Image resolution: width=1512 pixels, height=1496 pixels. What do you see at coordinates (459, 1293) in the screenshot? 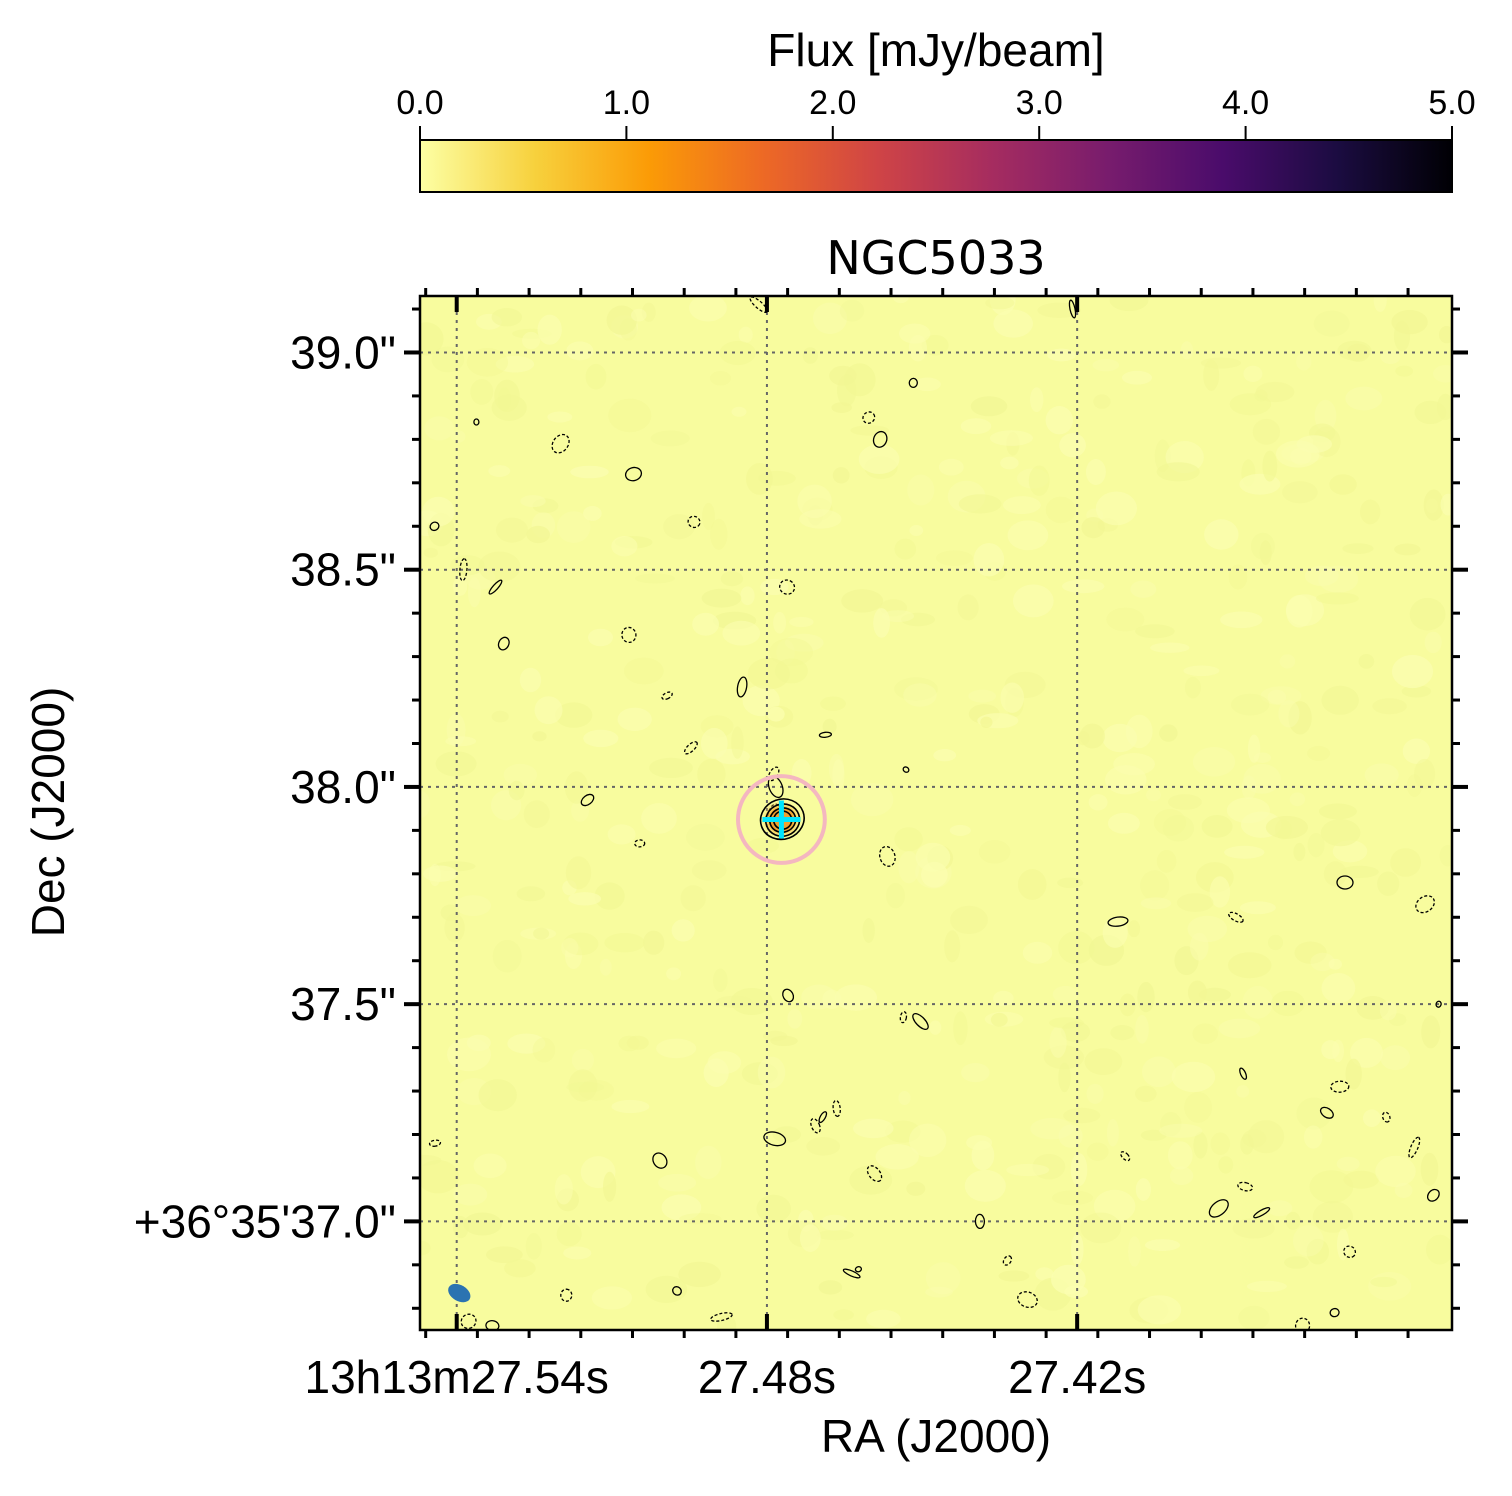
I see `beam-ellipse` at bounding box center [459, 1293].